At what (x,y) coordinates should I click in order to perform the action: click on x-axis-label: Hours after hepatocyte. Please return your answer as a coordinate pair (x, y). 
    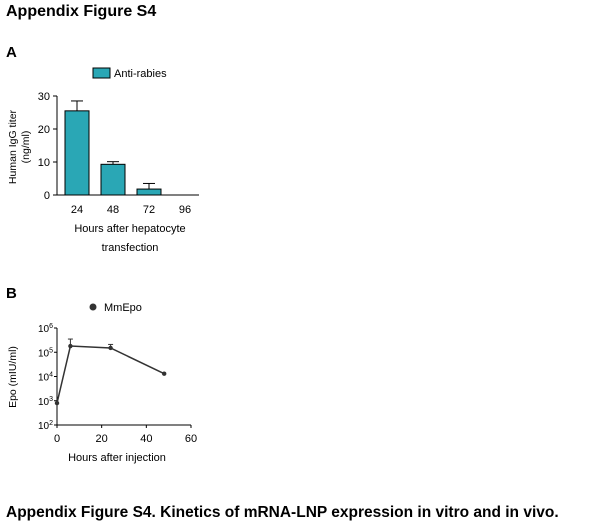
    Looking at the image, I should click on (129, 229).